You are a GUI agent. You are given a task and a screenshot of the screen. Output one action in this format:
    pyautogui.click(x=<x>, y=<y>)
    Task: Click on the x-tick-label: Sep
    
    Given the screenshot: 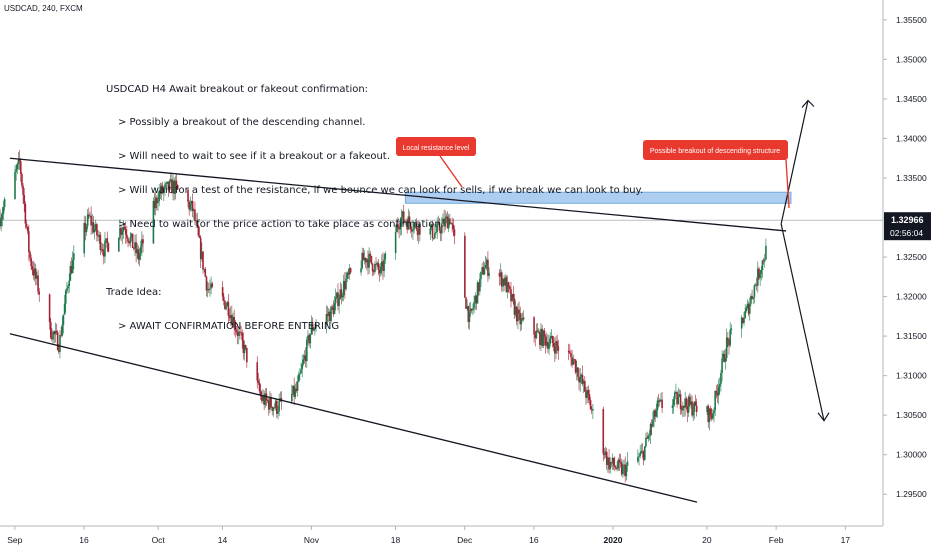 What is the action you would take?
    pyautogui.click(x=14, y=540)
    